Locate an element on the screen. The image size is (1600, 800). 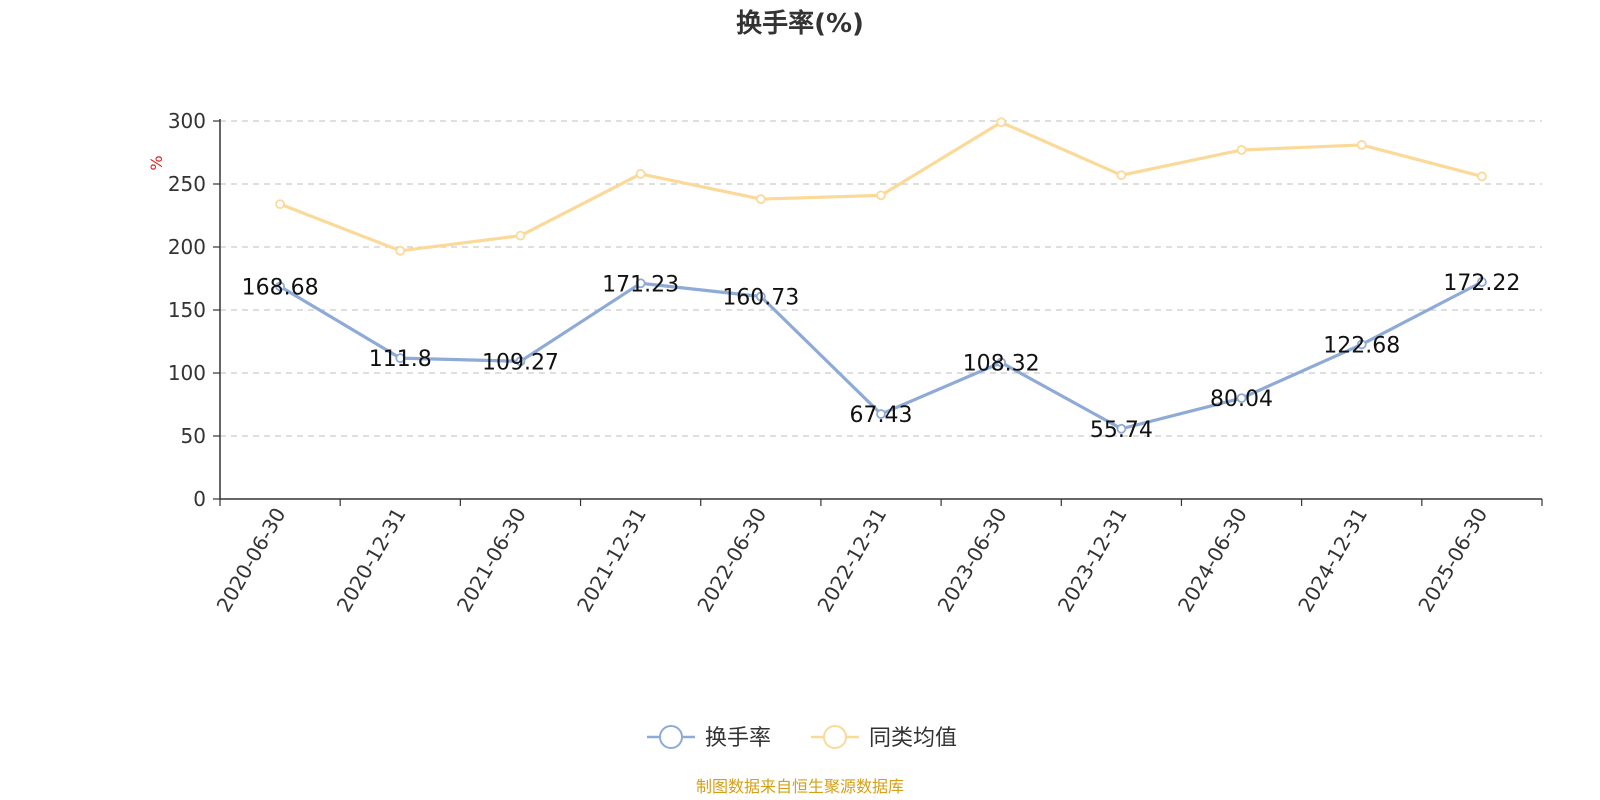
x-tick-label: 2020-12-31 is located at coordinates (371, 559).